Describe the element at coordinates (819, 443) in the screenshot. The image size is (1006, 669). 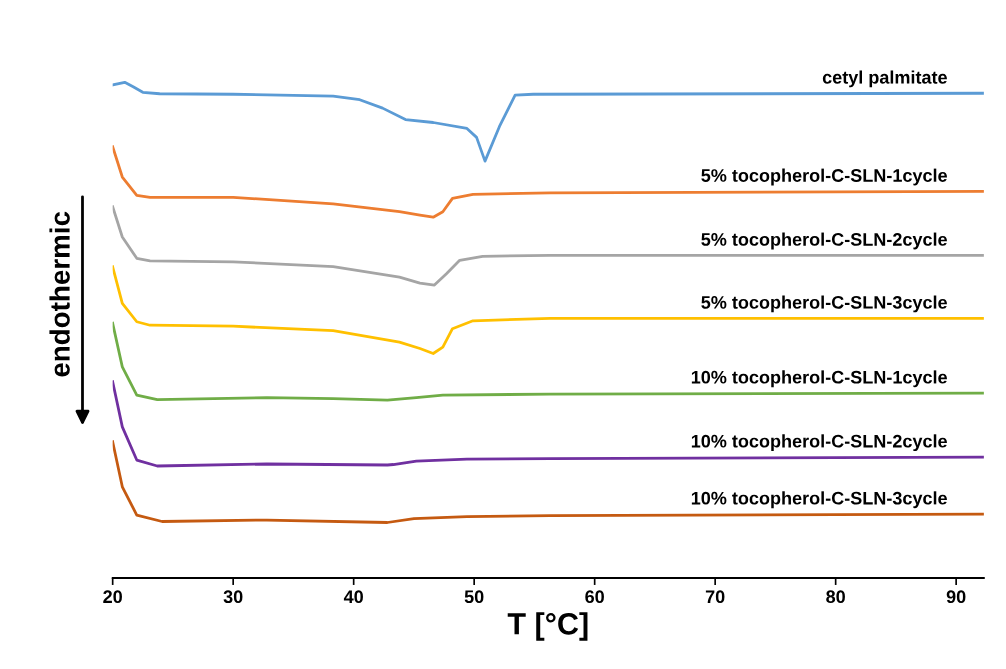
I see `series-label: 10% tocopherol-C-SLN-2cycle` at that location.